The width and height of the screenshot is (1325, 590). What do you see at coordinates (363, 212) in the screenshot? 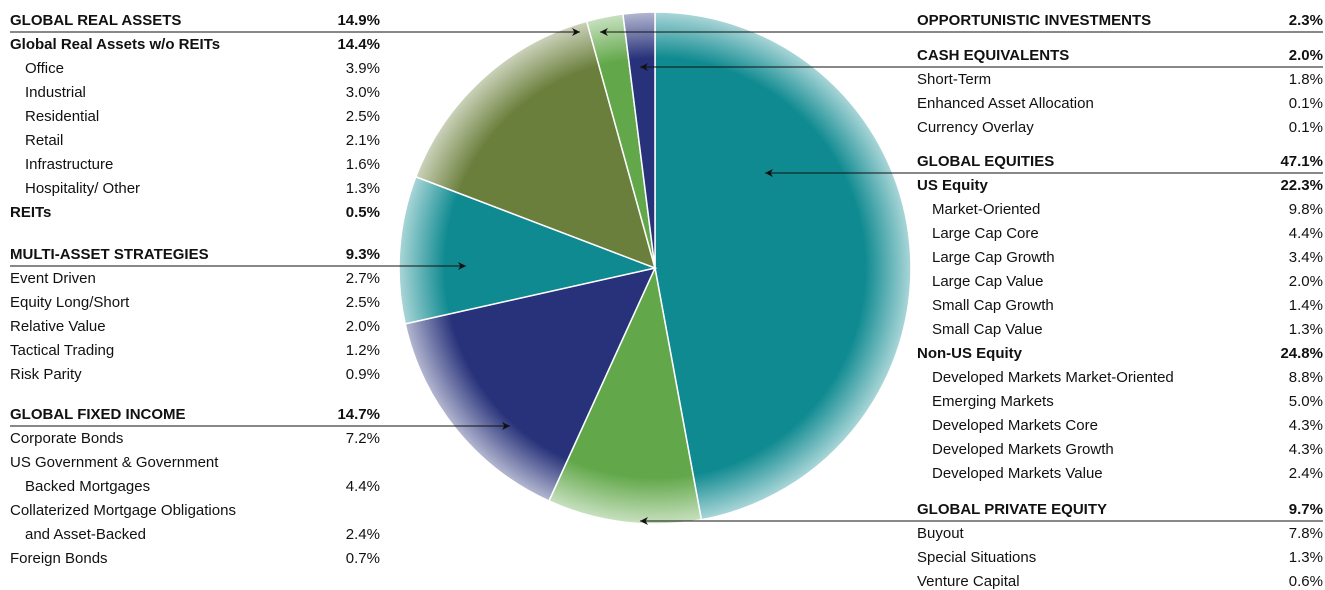
I see `row-value: 0.5%` at bounding box center [363, 212].